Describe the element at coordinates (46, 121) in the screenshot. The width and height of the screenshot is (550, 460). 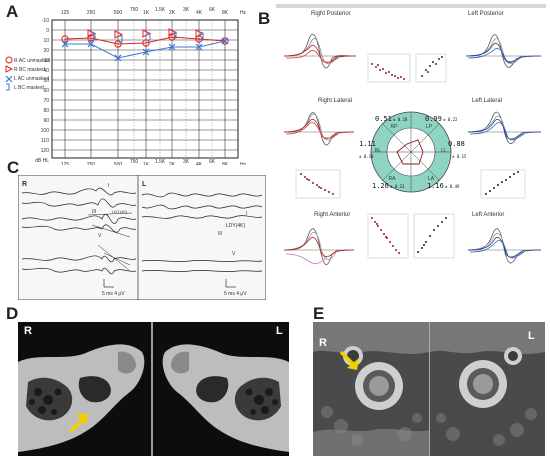
I see `db-tick-90: 90` at that location.